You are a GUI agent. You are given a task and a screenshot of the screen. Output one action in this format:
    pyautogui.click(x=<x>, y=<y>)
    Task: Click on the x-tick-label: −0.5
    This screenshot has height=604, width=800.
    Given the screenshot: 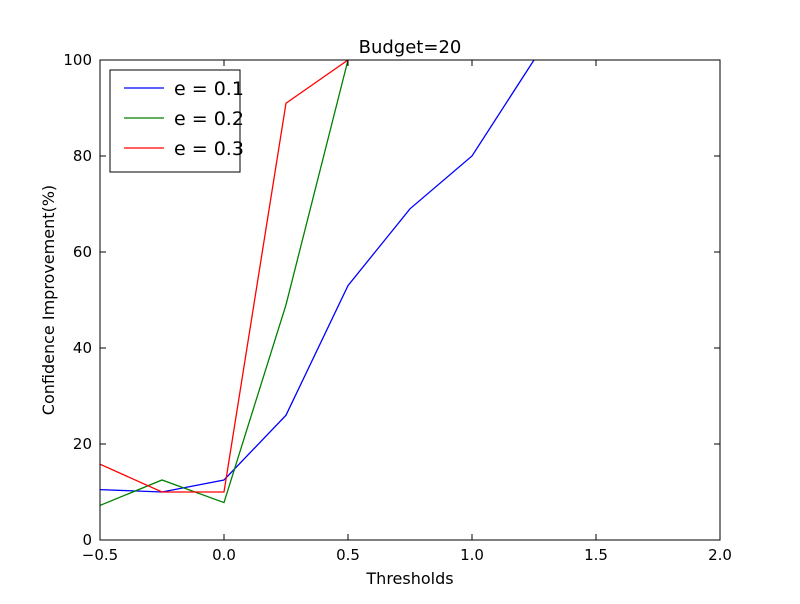 What is the action you would take?
    pyautogui.click(x=100, y=555)
    